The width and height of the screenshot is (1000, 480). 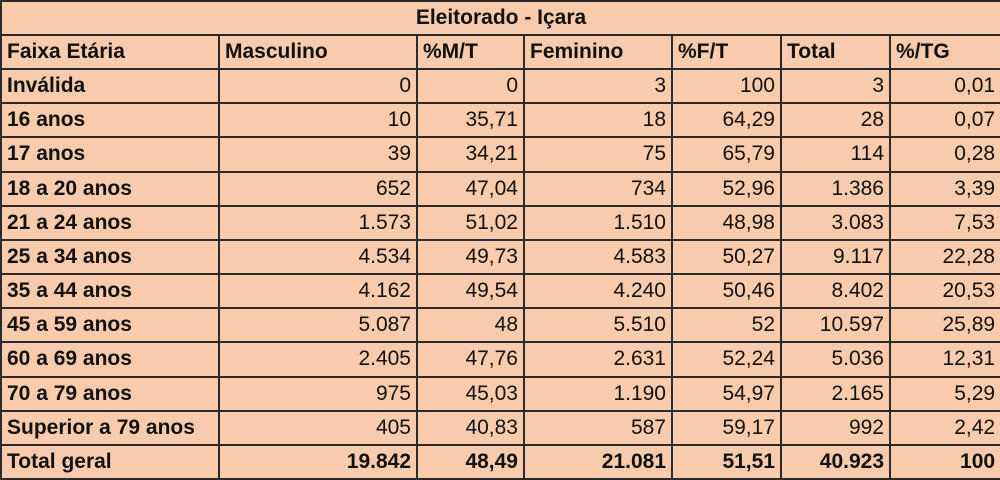 What do you see at coordinates (598, 257) in the screenshot?
I see `cell-feminino: 4.583` at bounding box center [598, 257].